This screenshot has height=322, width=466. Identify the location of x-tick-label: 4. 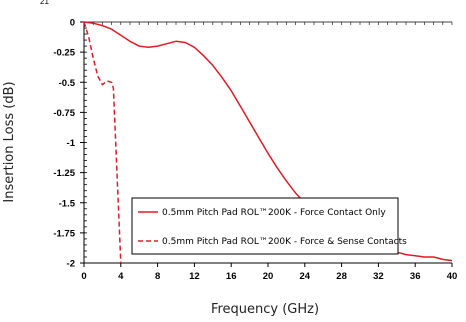
(121, 276).